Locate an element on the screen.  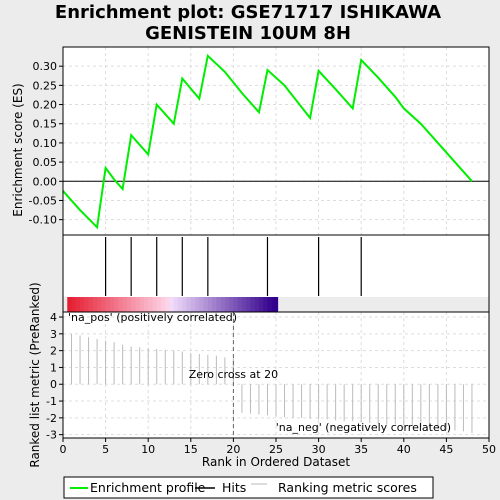
x-tick-label: 15 is located at coordinates (191, 449).